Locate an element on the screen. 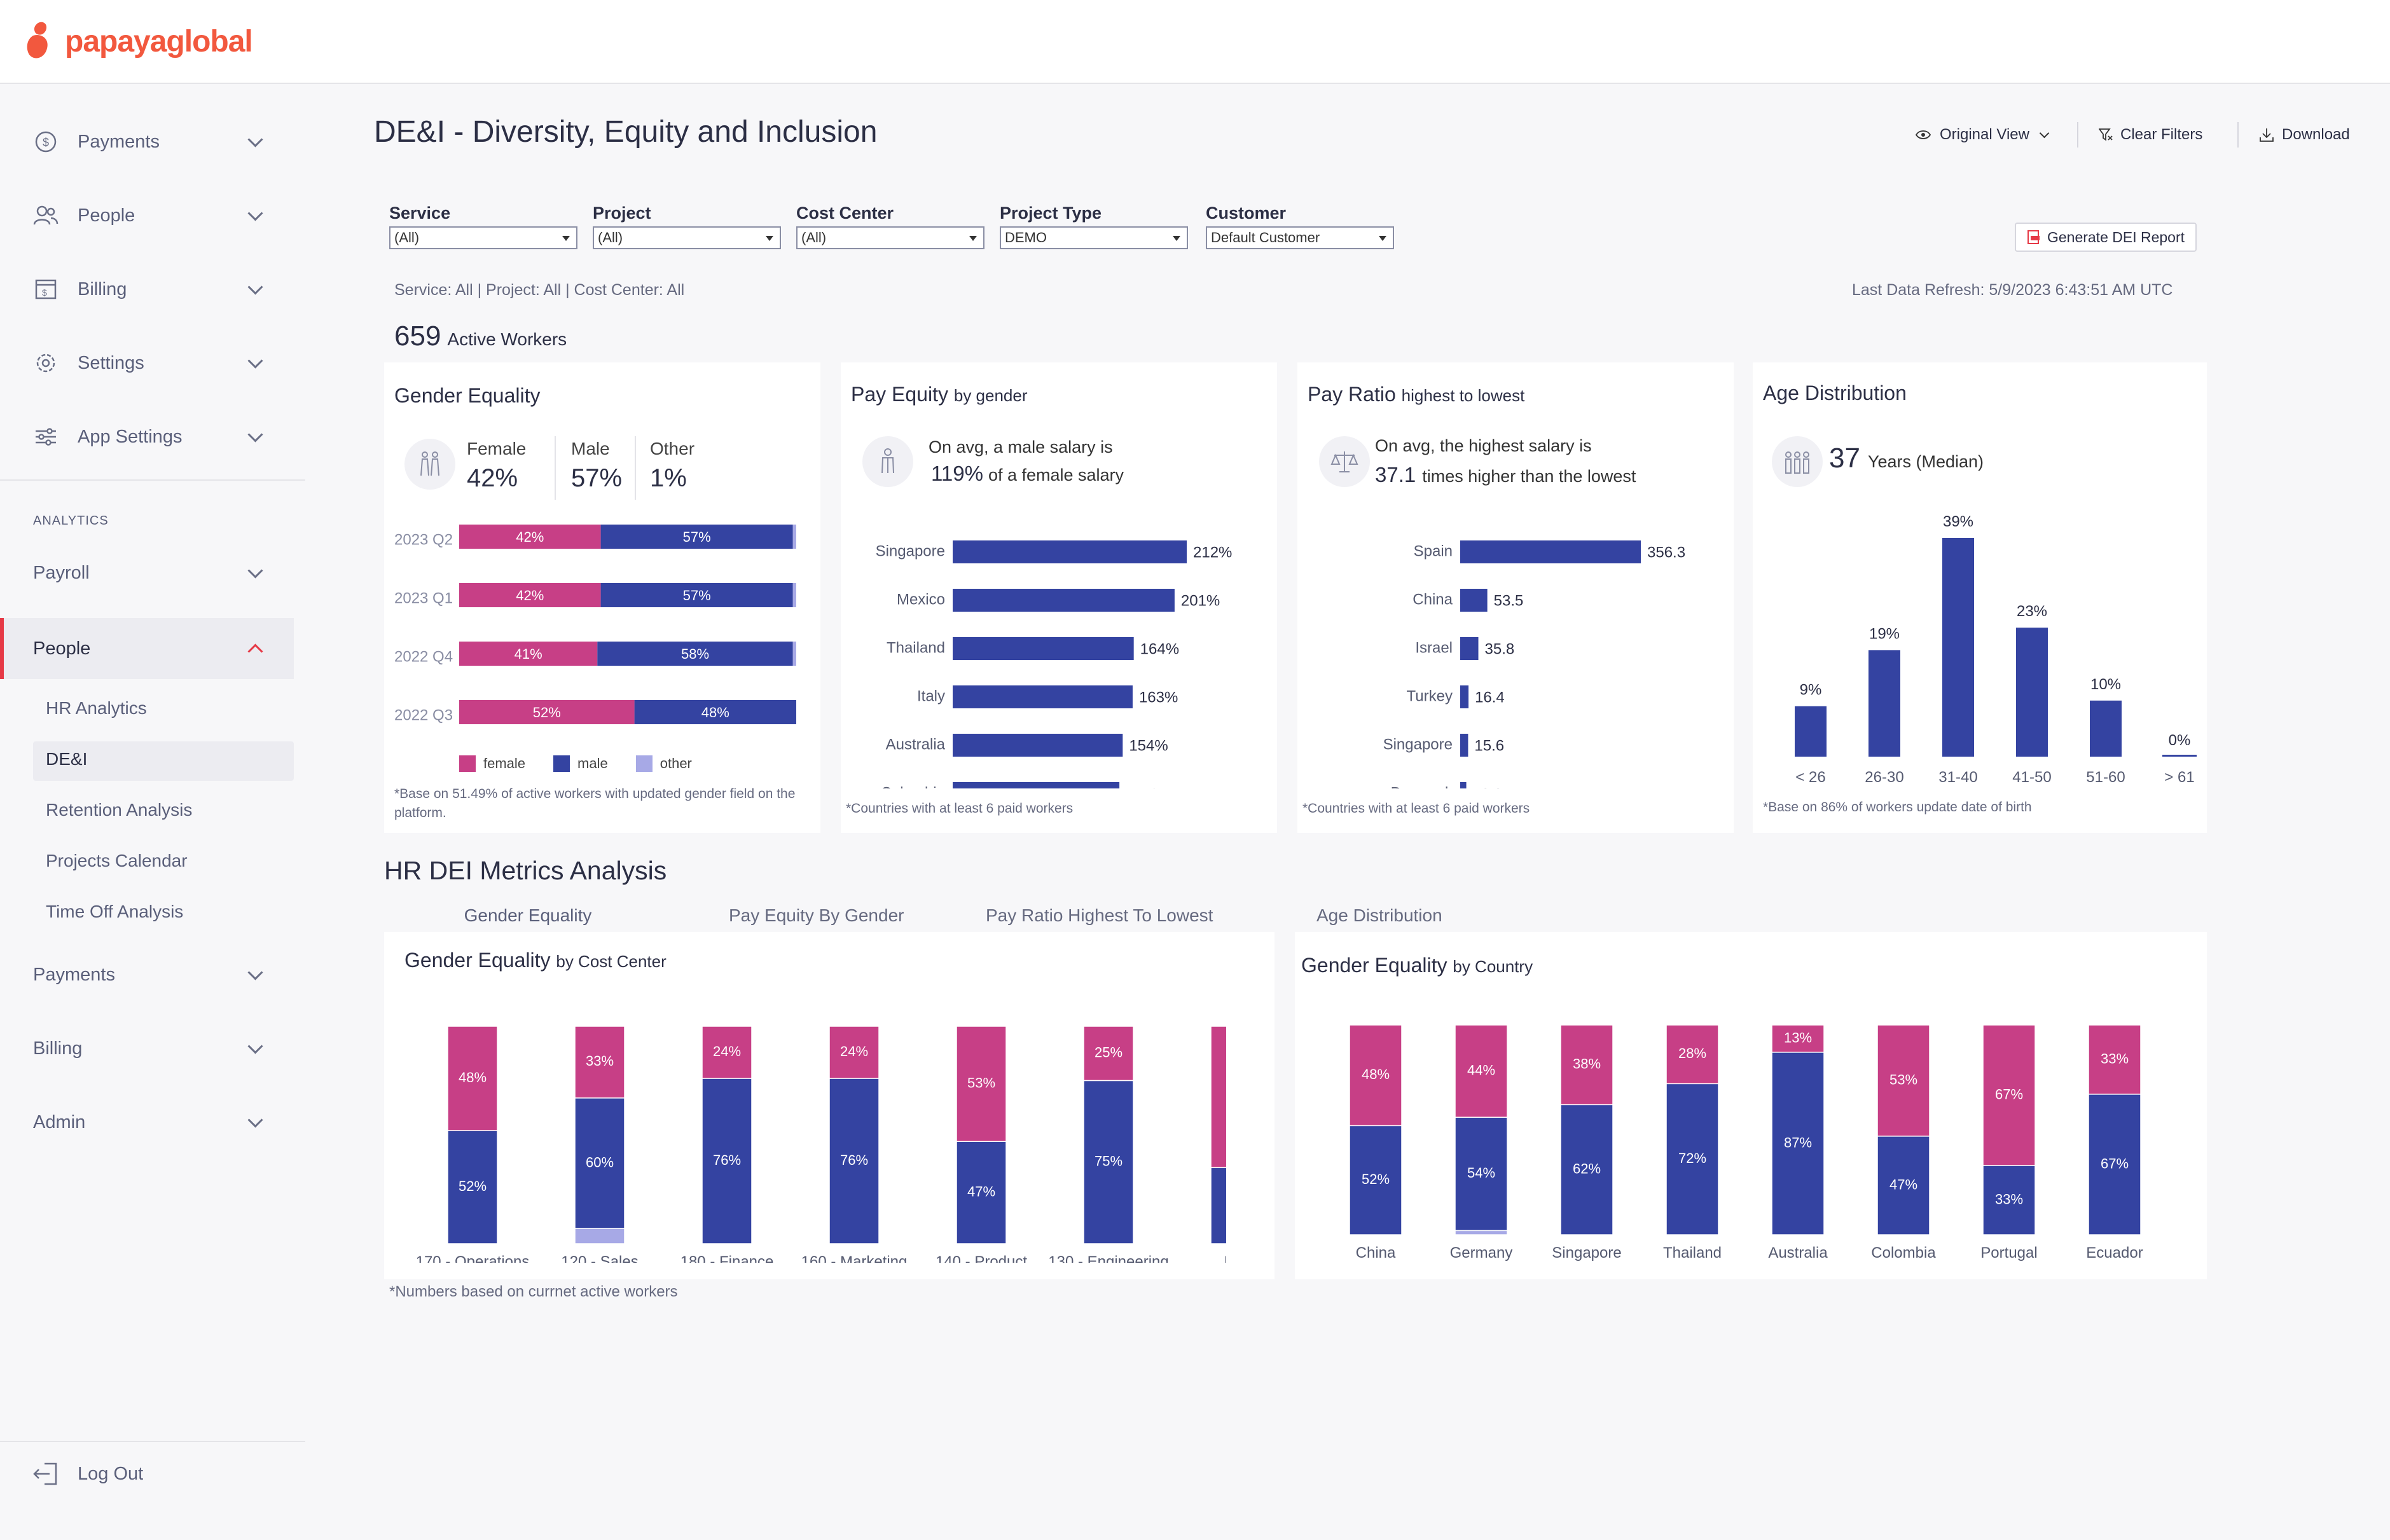 The height and width of the screenshot is (1540, 2390). sidebar-sub-hr-analytics: HR Analytics is located at coordinates (97, 708).